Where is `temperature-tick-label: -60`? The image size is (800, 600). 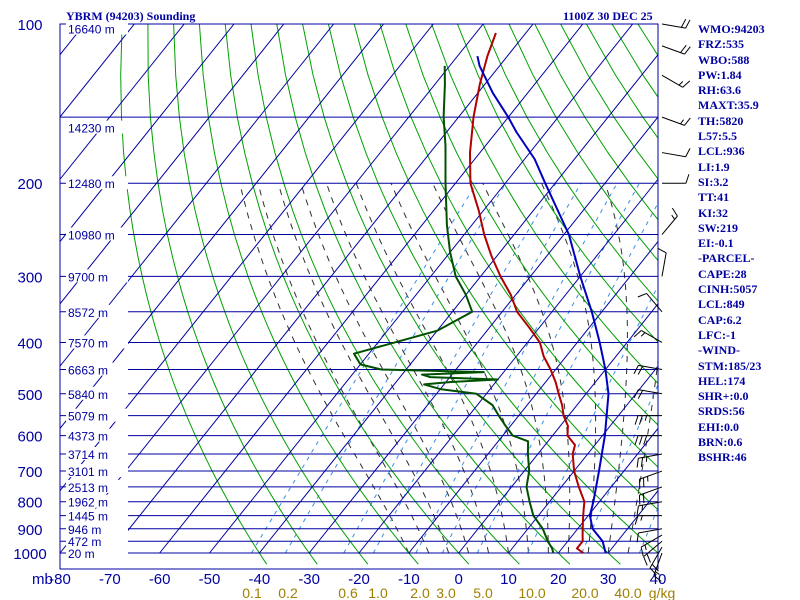 temperature-tick-label: -60 is located at coordinates (160, 579).